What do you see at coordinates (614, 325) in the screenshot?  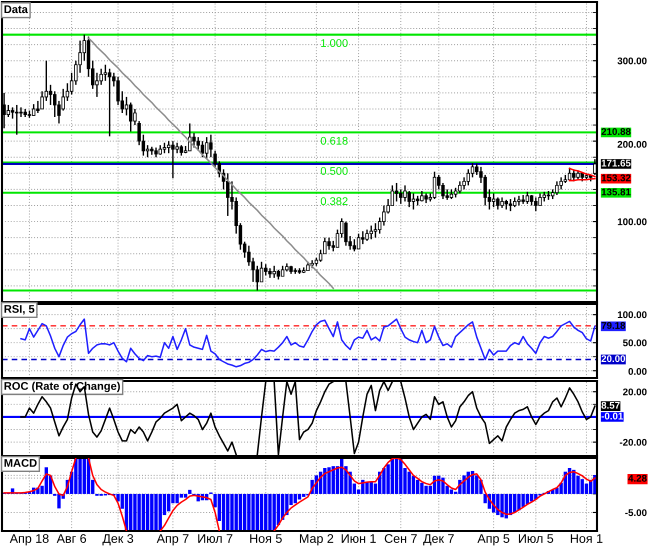 I see `data-label: 79.18` at bounding box center [614, 325].